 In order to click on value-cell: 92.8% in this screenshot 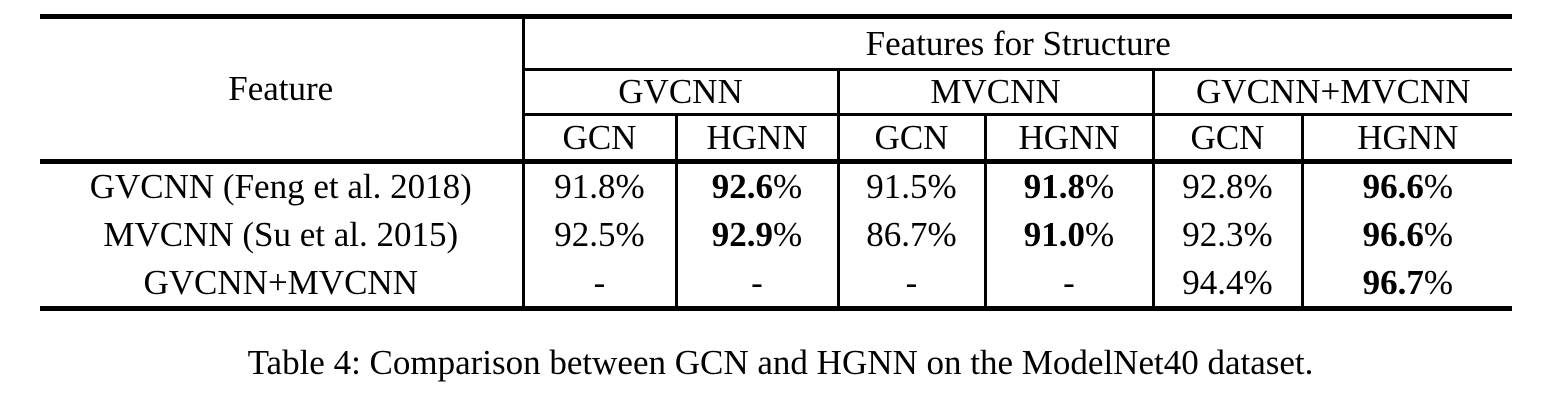, I will do `click(1226, 186)`.